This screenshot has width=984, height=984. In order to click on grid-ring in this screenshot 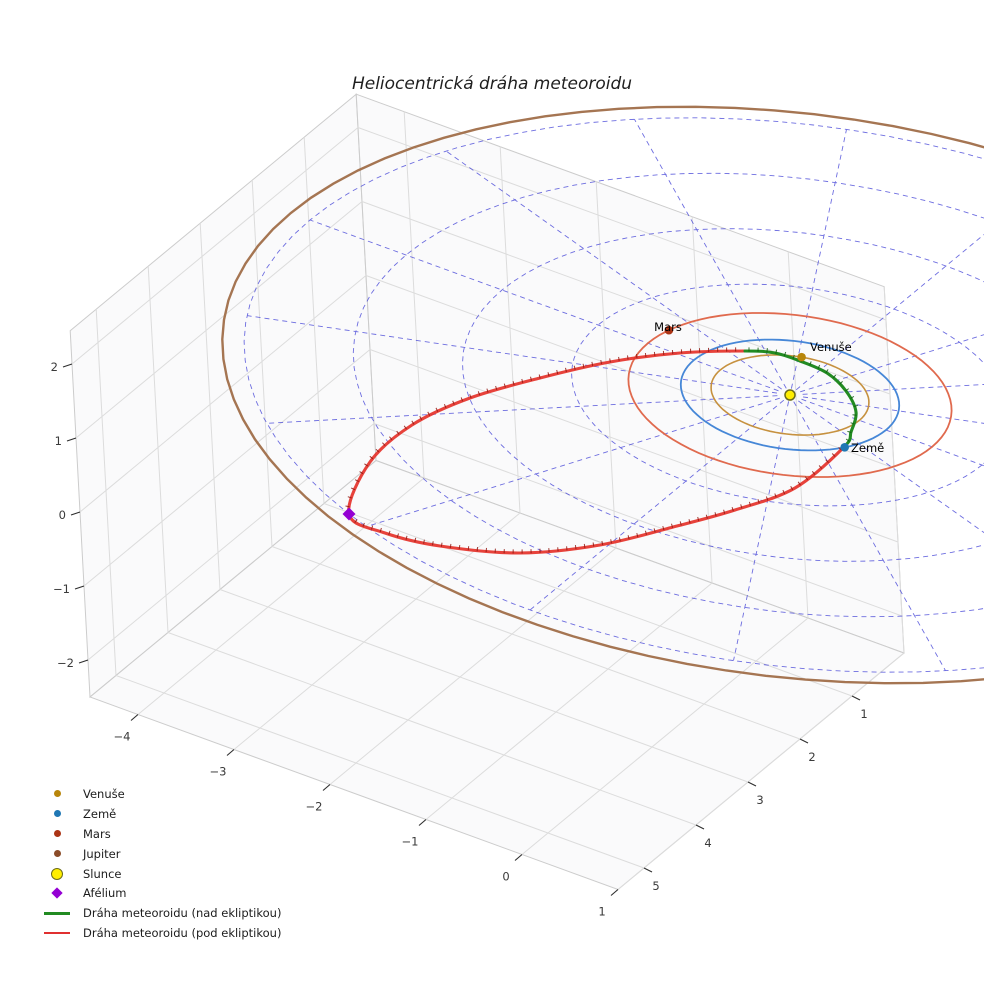, I will do `click(777, 395)`.